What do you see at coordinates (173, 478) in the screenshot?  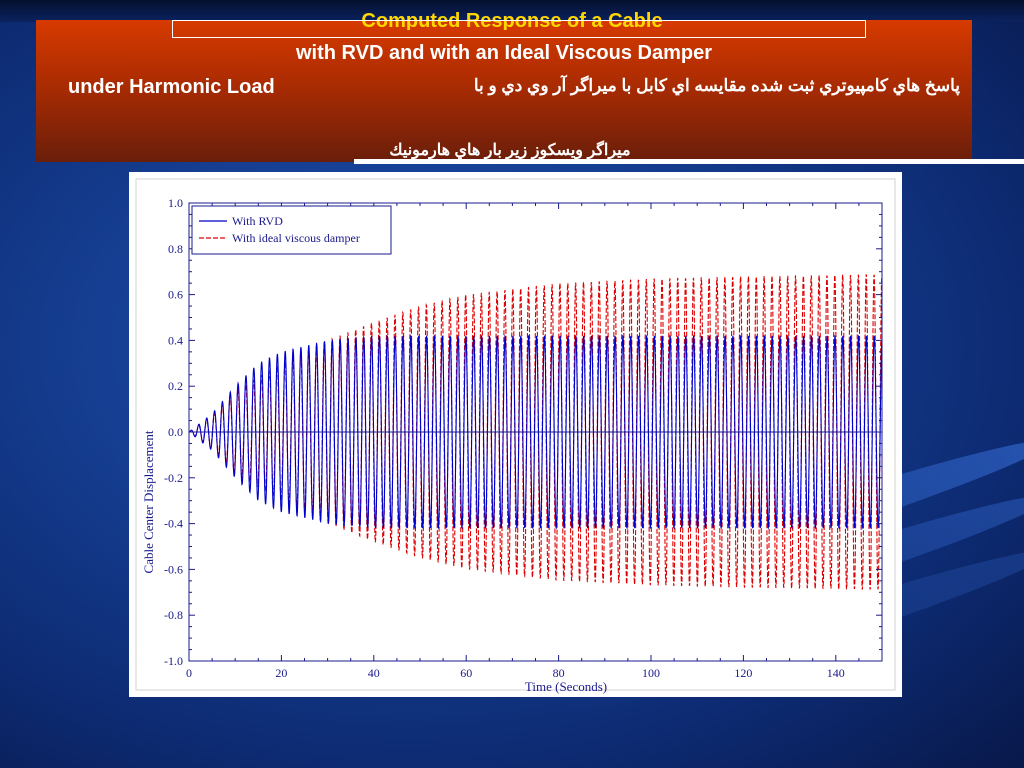 I see `y-tick-label: -0.2` at bounding box center [173, 478].